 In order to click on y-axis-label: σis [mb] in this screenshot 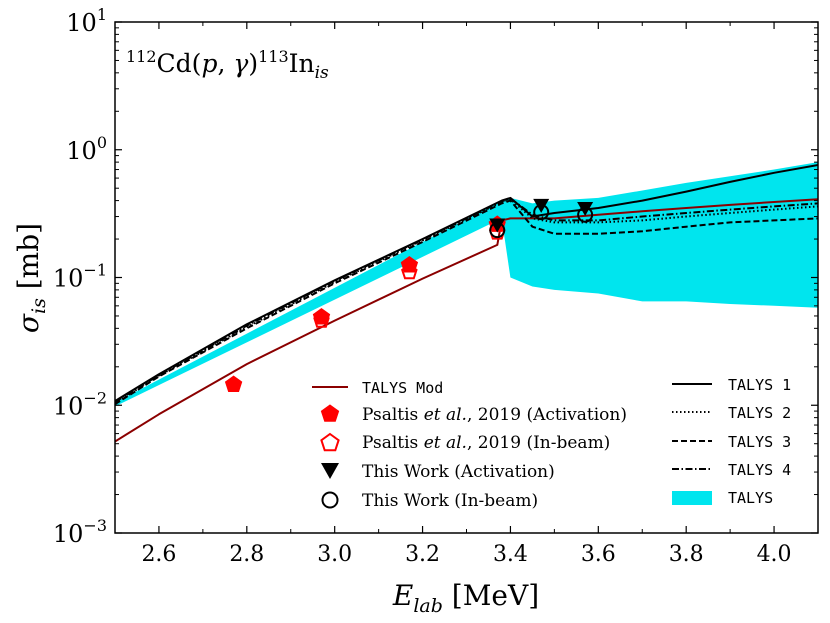, I will do `click(31, 278)`.